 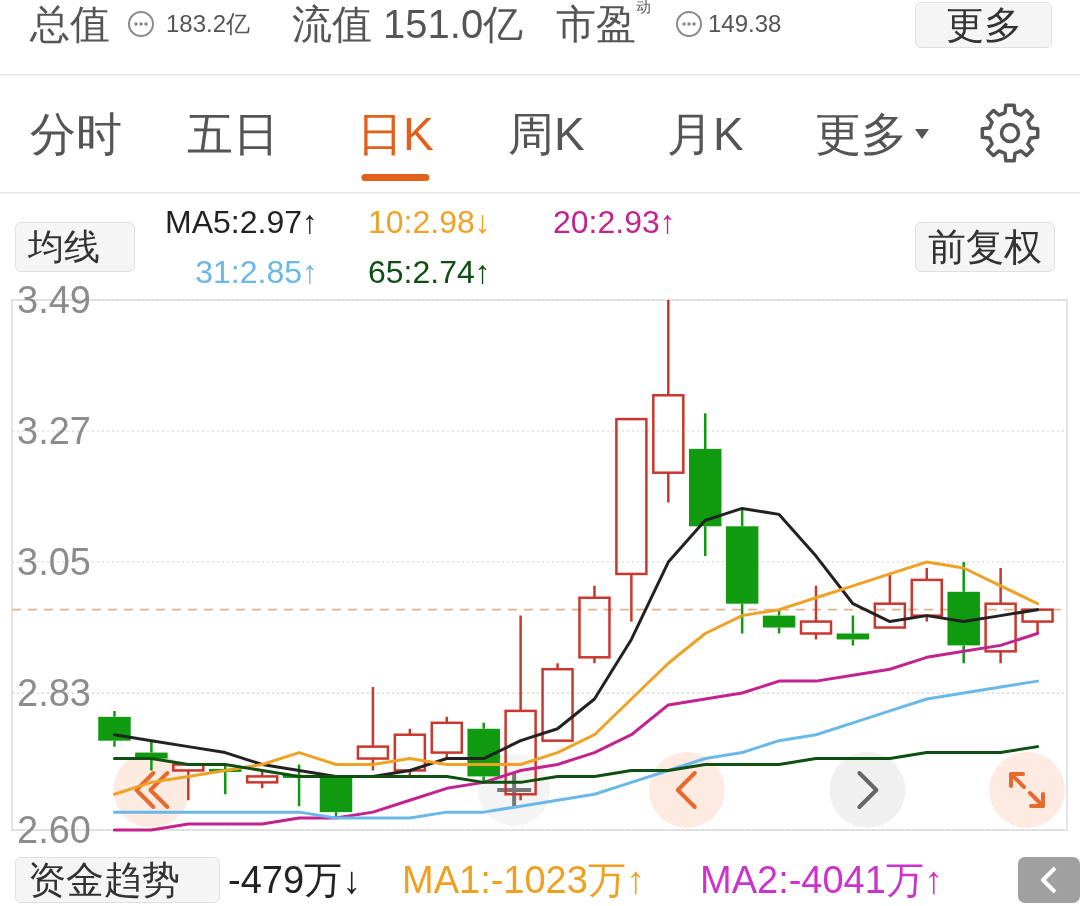 What do you see at coordinates (603, 23) in the screenshot?
I see `text: 市盈$^{动}$` at bounding box center [603, 23].